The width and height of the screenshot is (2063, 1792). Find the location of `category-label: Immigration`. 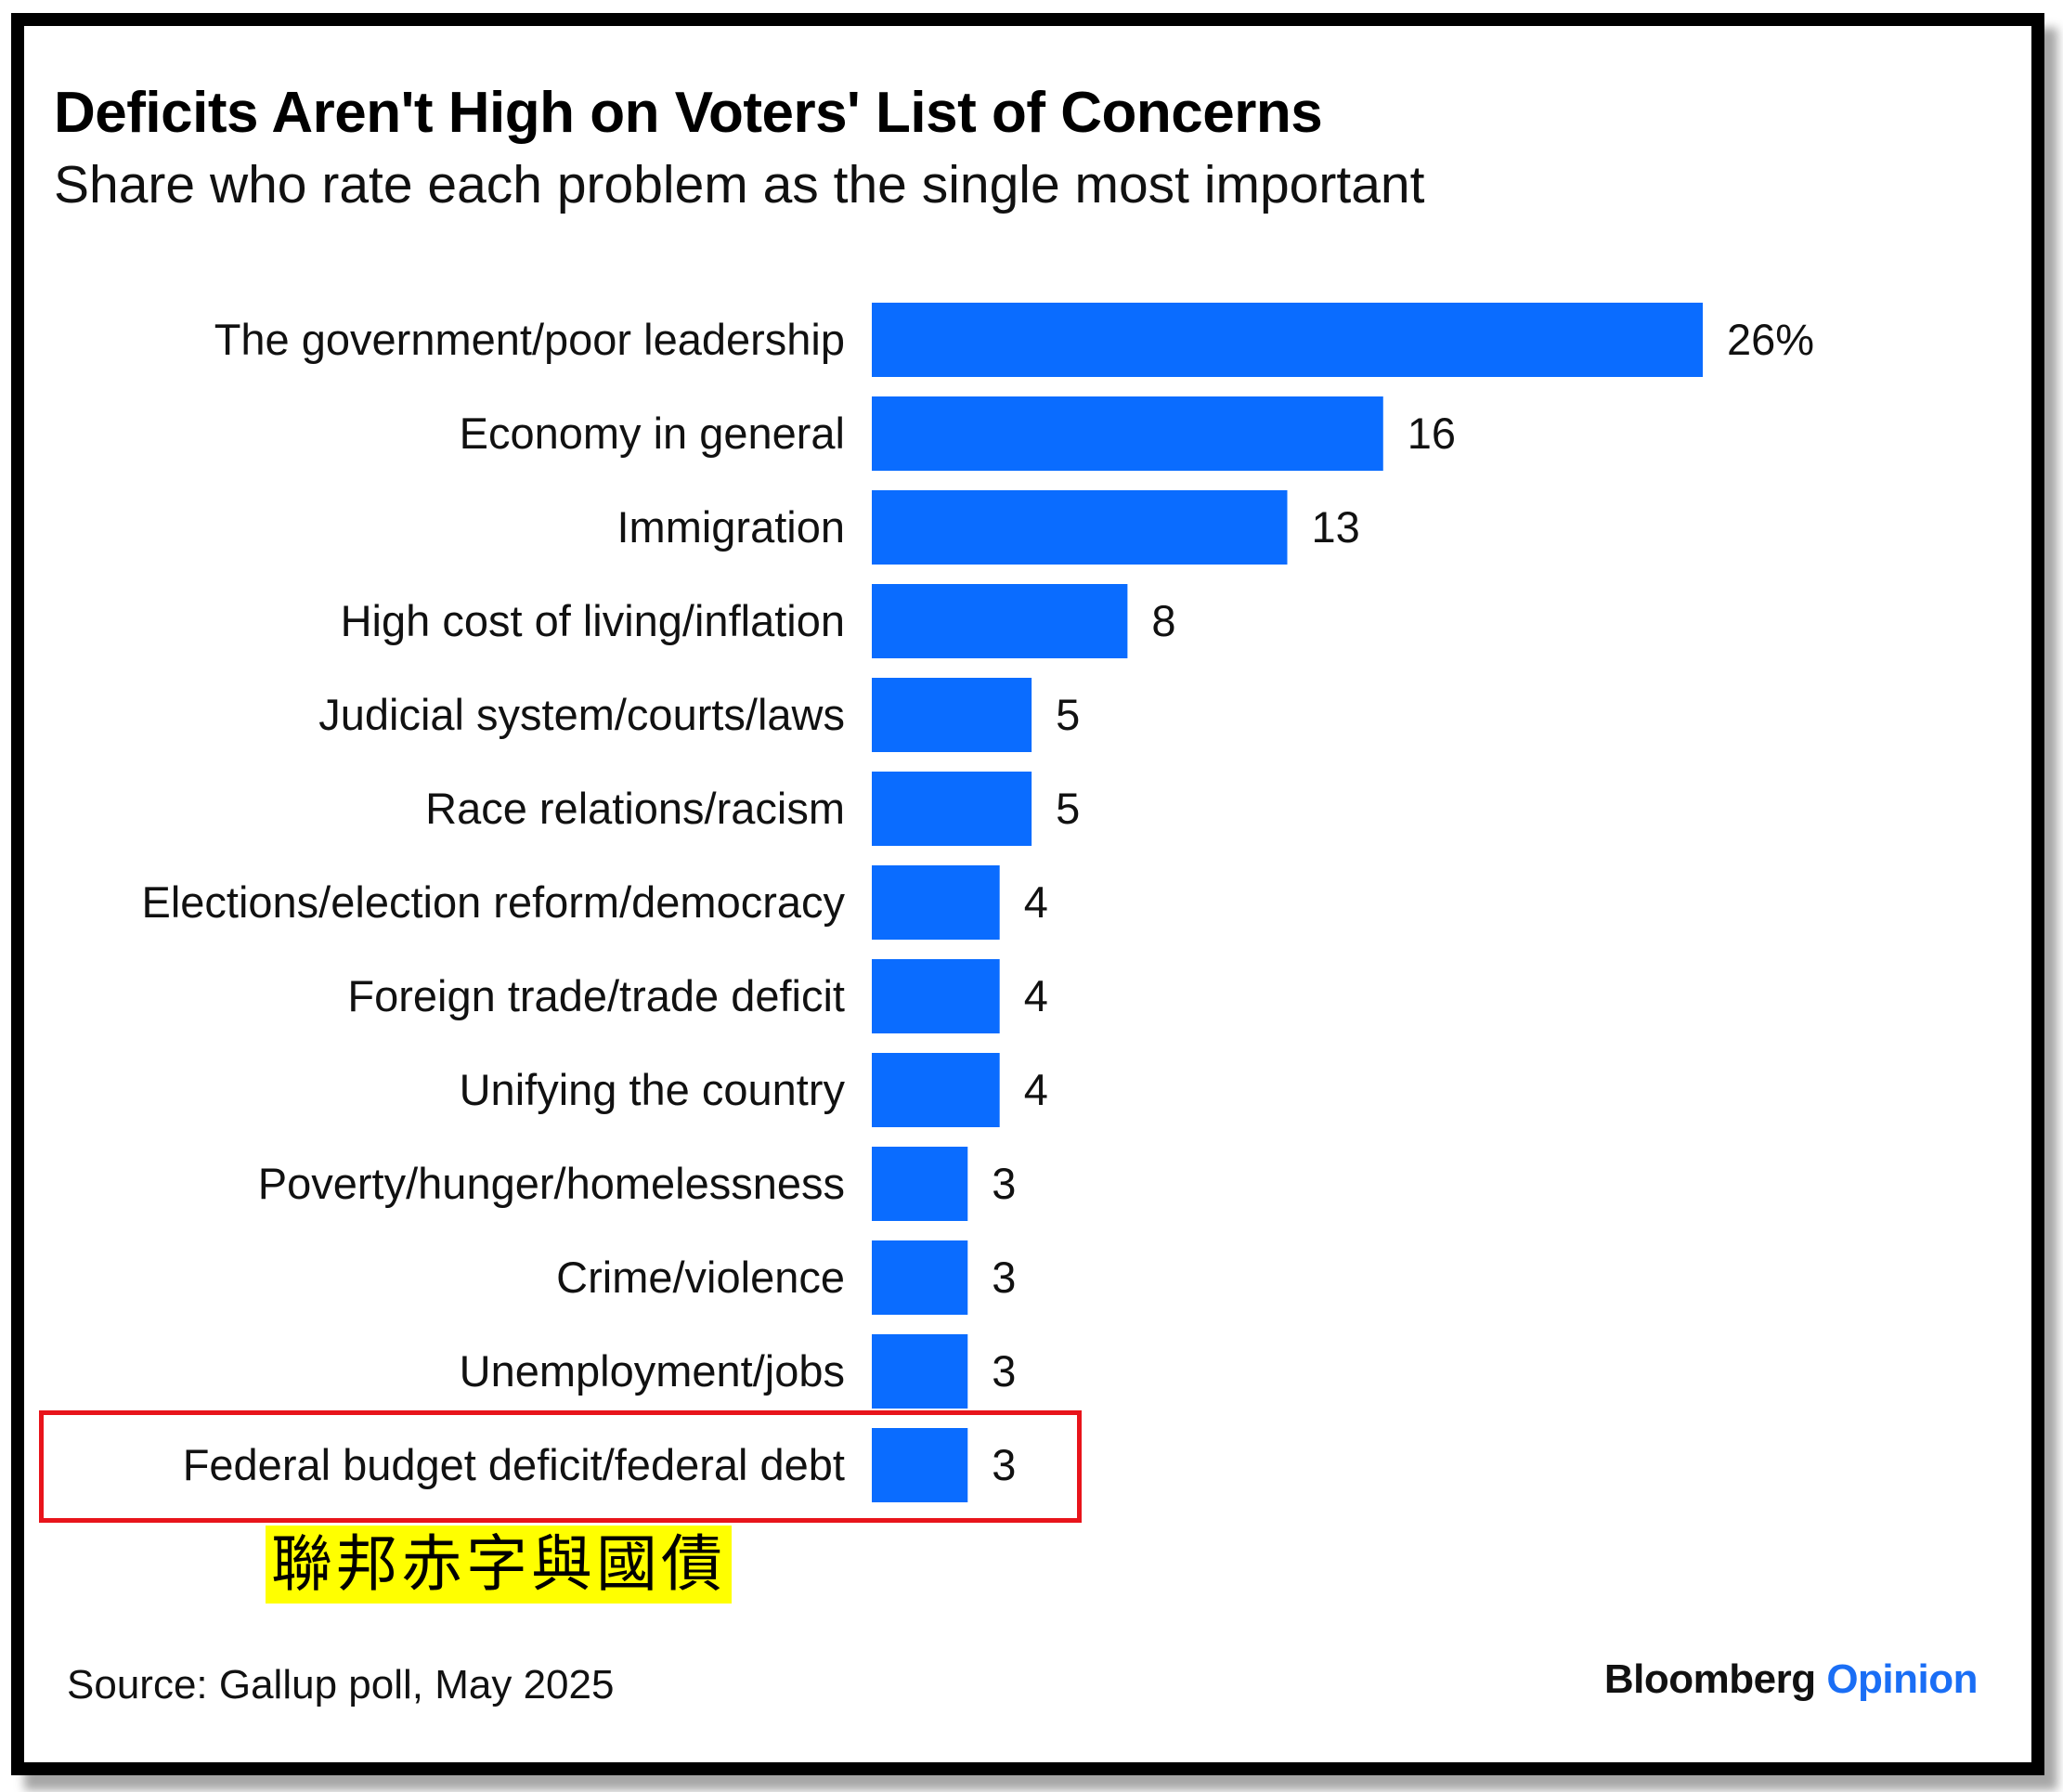

category-label: Immigration is located at coordinates (730, 527).